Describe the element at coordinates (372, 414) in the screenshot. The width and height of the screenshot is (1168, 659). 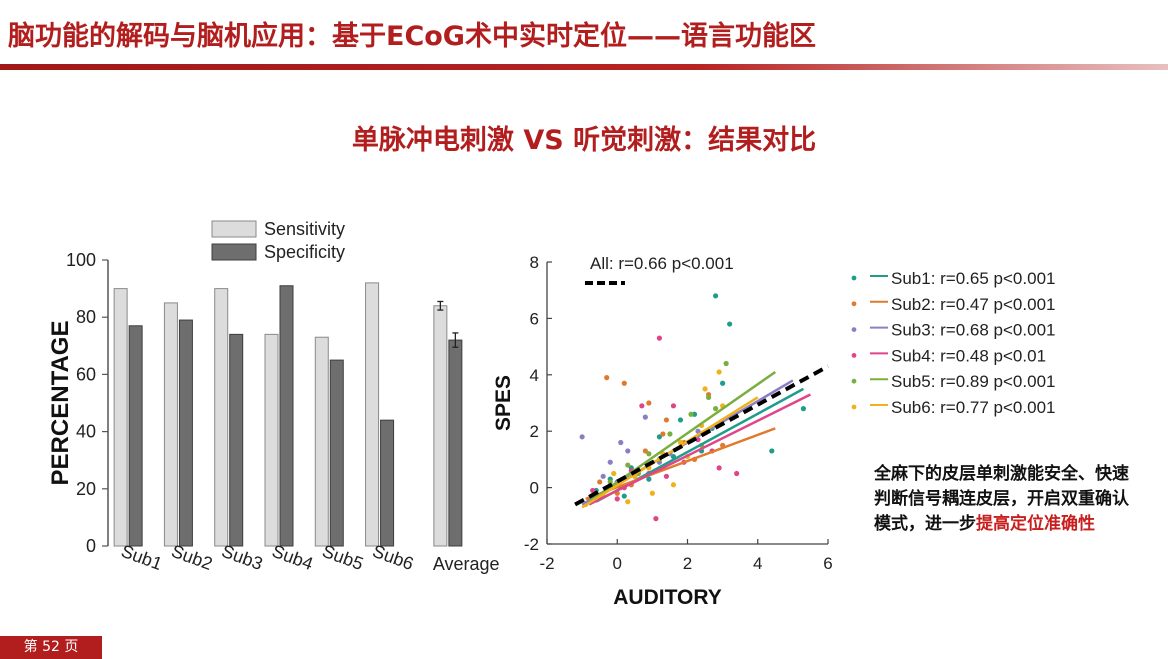
I see `bar-sensitivity-sub6` at that location.